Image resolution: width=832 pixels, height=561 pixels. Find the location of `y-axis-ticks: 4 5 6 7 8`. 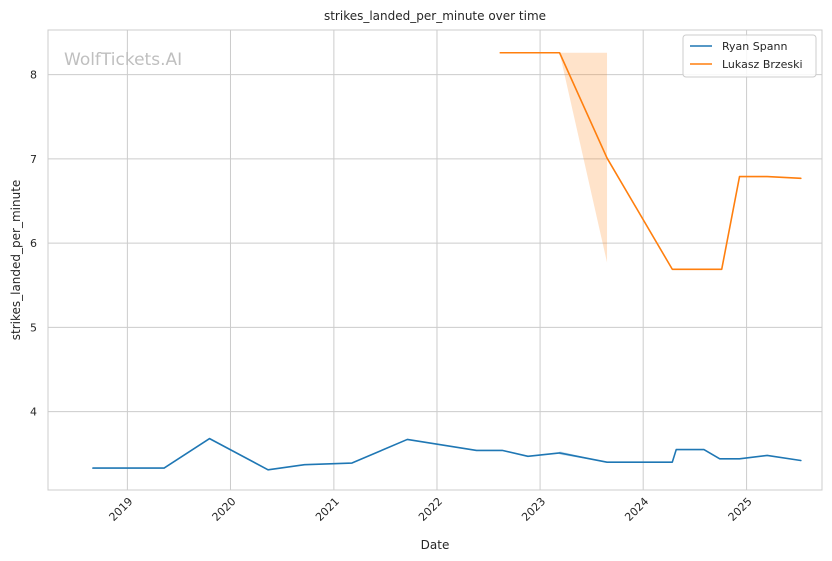

y-axis-ticks: 4 5 6 7 8 is located at coordinates (33, 244).